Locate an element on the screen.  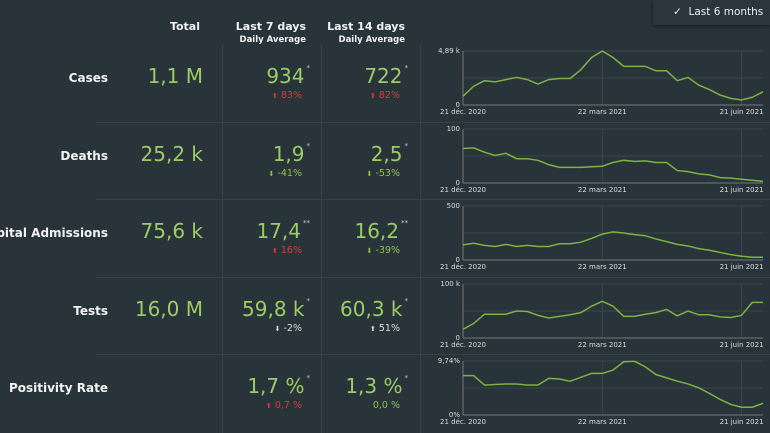
l14-cell: 16,2 ** ⬇ -39% is located at coordinates (363, 237).